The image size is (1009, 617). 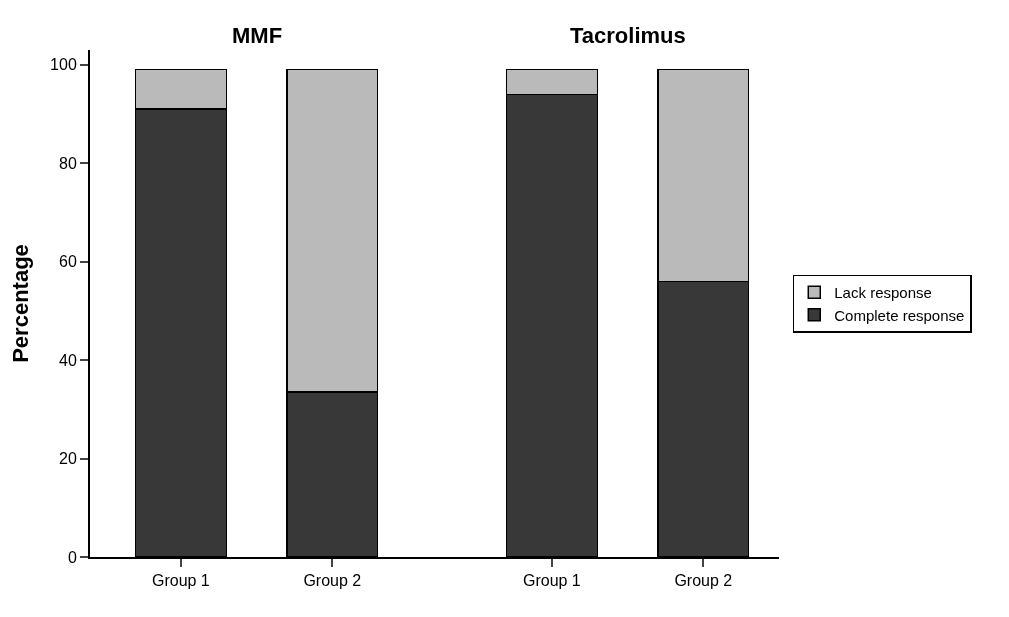 What do you see at coordinates (899, 315) in the screenshot?
I see `legend-label: Complete response` at bounding box center [899, 315].